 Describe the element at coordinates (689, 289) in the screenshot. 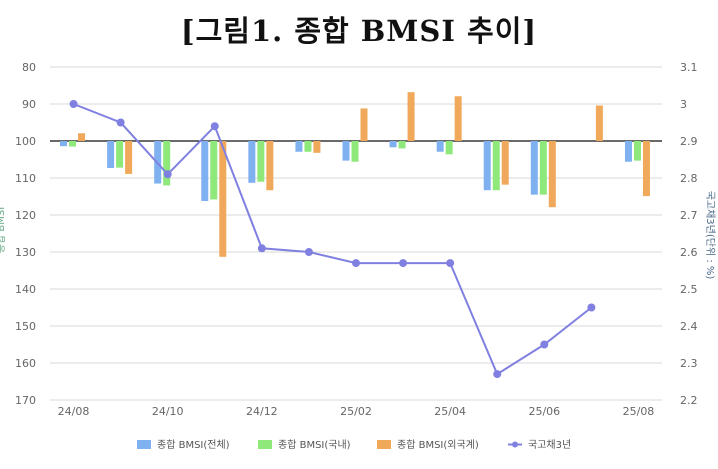

I see `right-tick-label: 2.5` at that location.